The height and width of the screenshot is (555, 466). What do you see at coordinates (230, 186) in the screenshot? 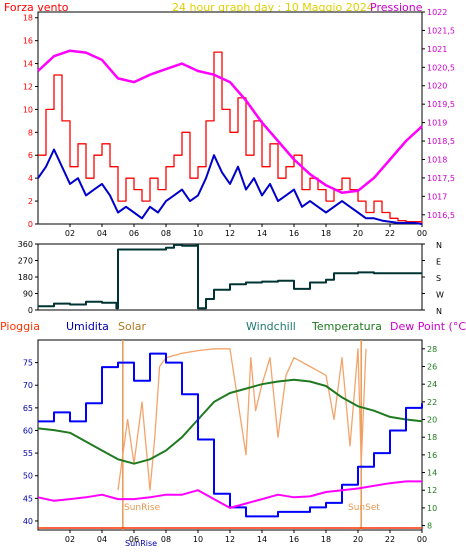
I see `wind-average-line` at bounding box center [230, 186].